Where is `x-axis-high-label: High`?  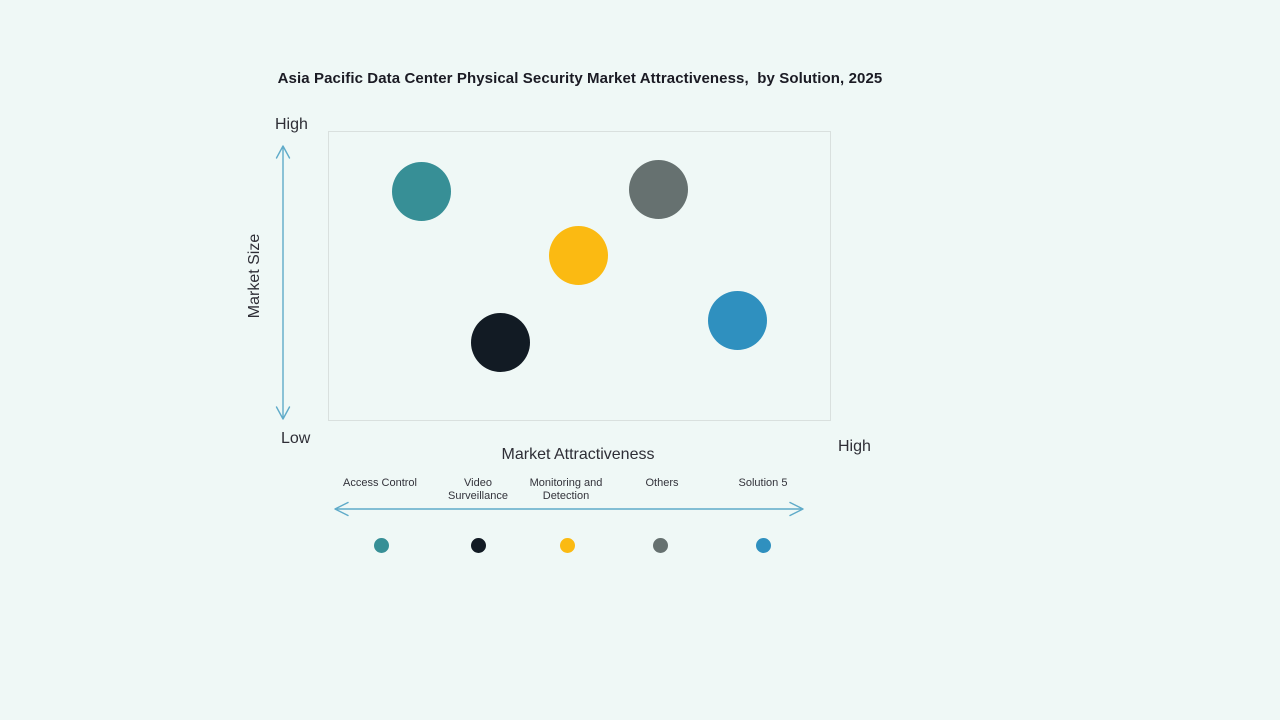 x-axis-high-label: High is located at coordinates (854, 446).